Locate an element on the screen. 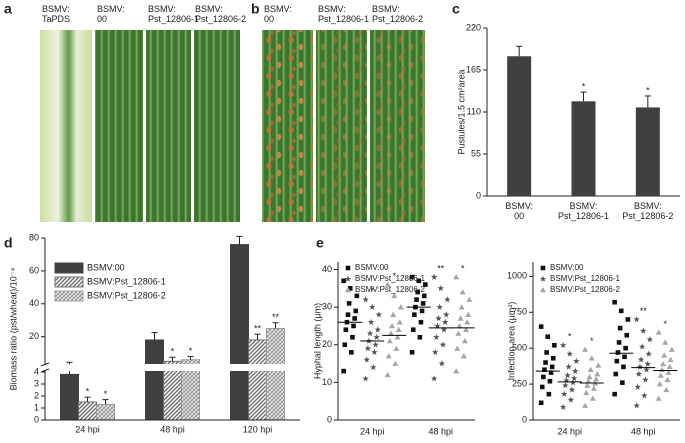  photo-label-line: Pst_12806-1 is located at coordinates (343, 19).